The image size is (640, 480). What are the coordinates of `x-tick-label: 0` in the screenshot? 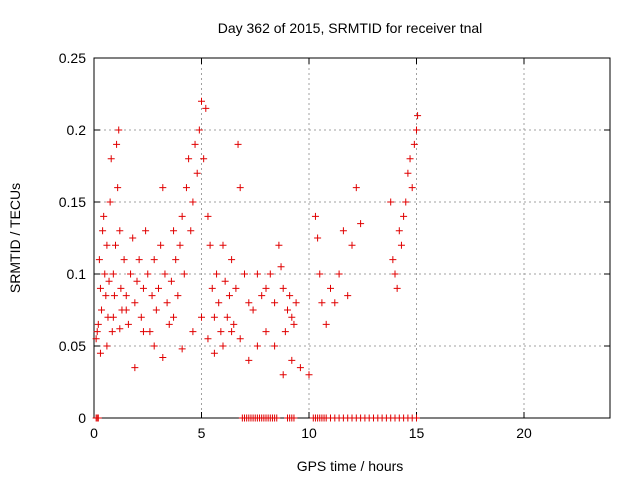 It's located at (94, 433).